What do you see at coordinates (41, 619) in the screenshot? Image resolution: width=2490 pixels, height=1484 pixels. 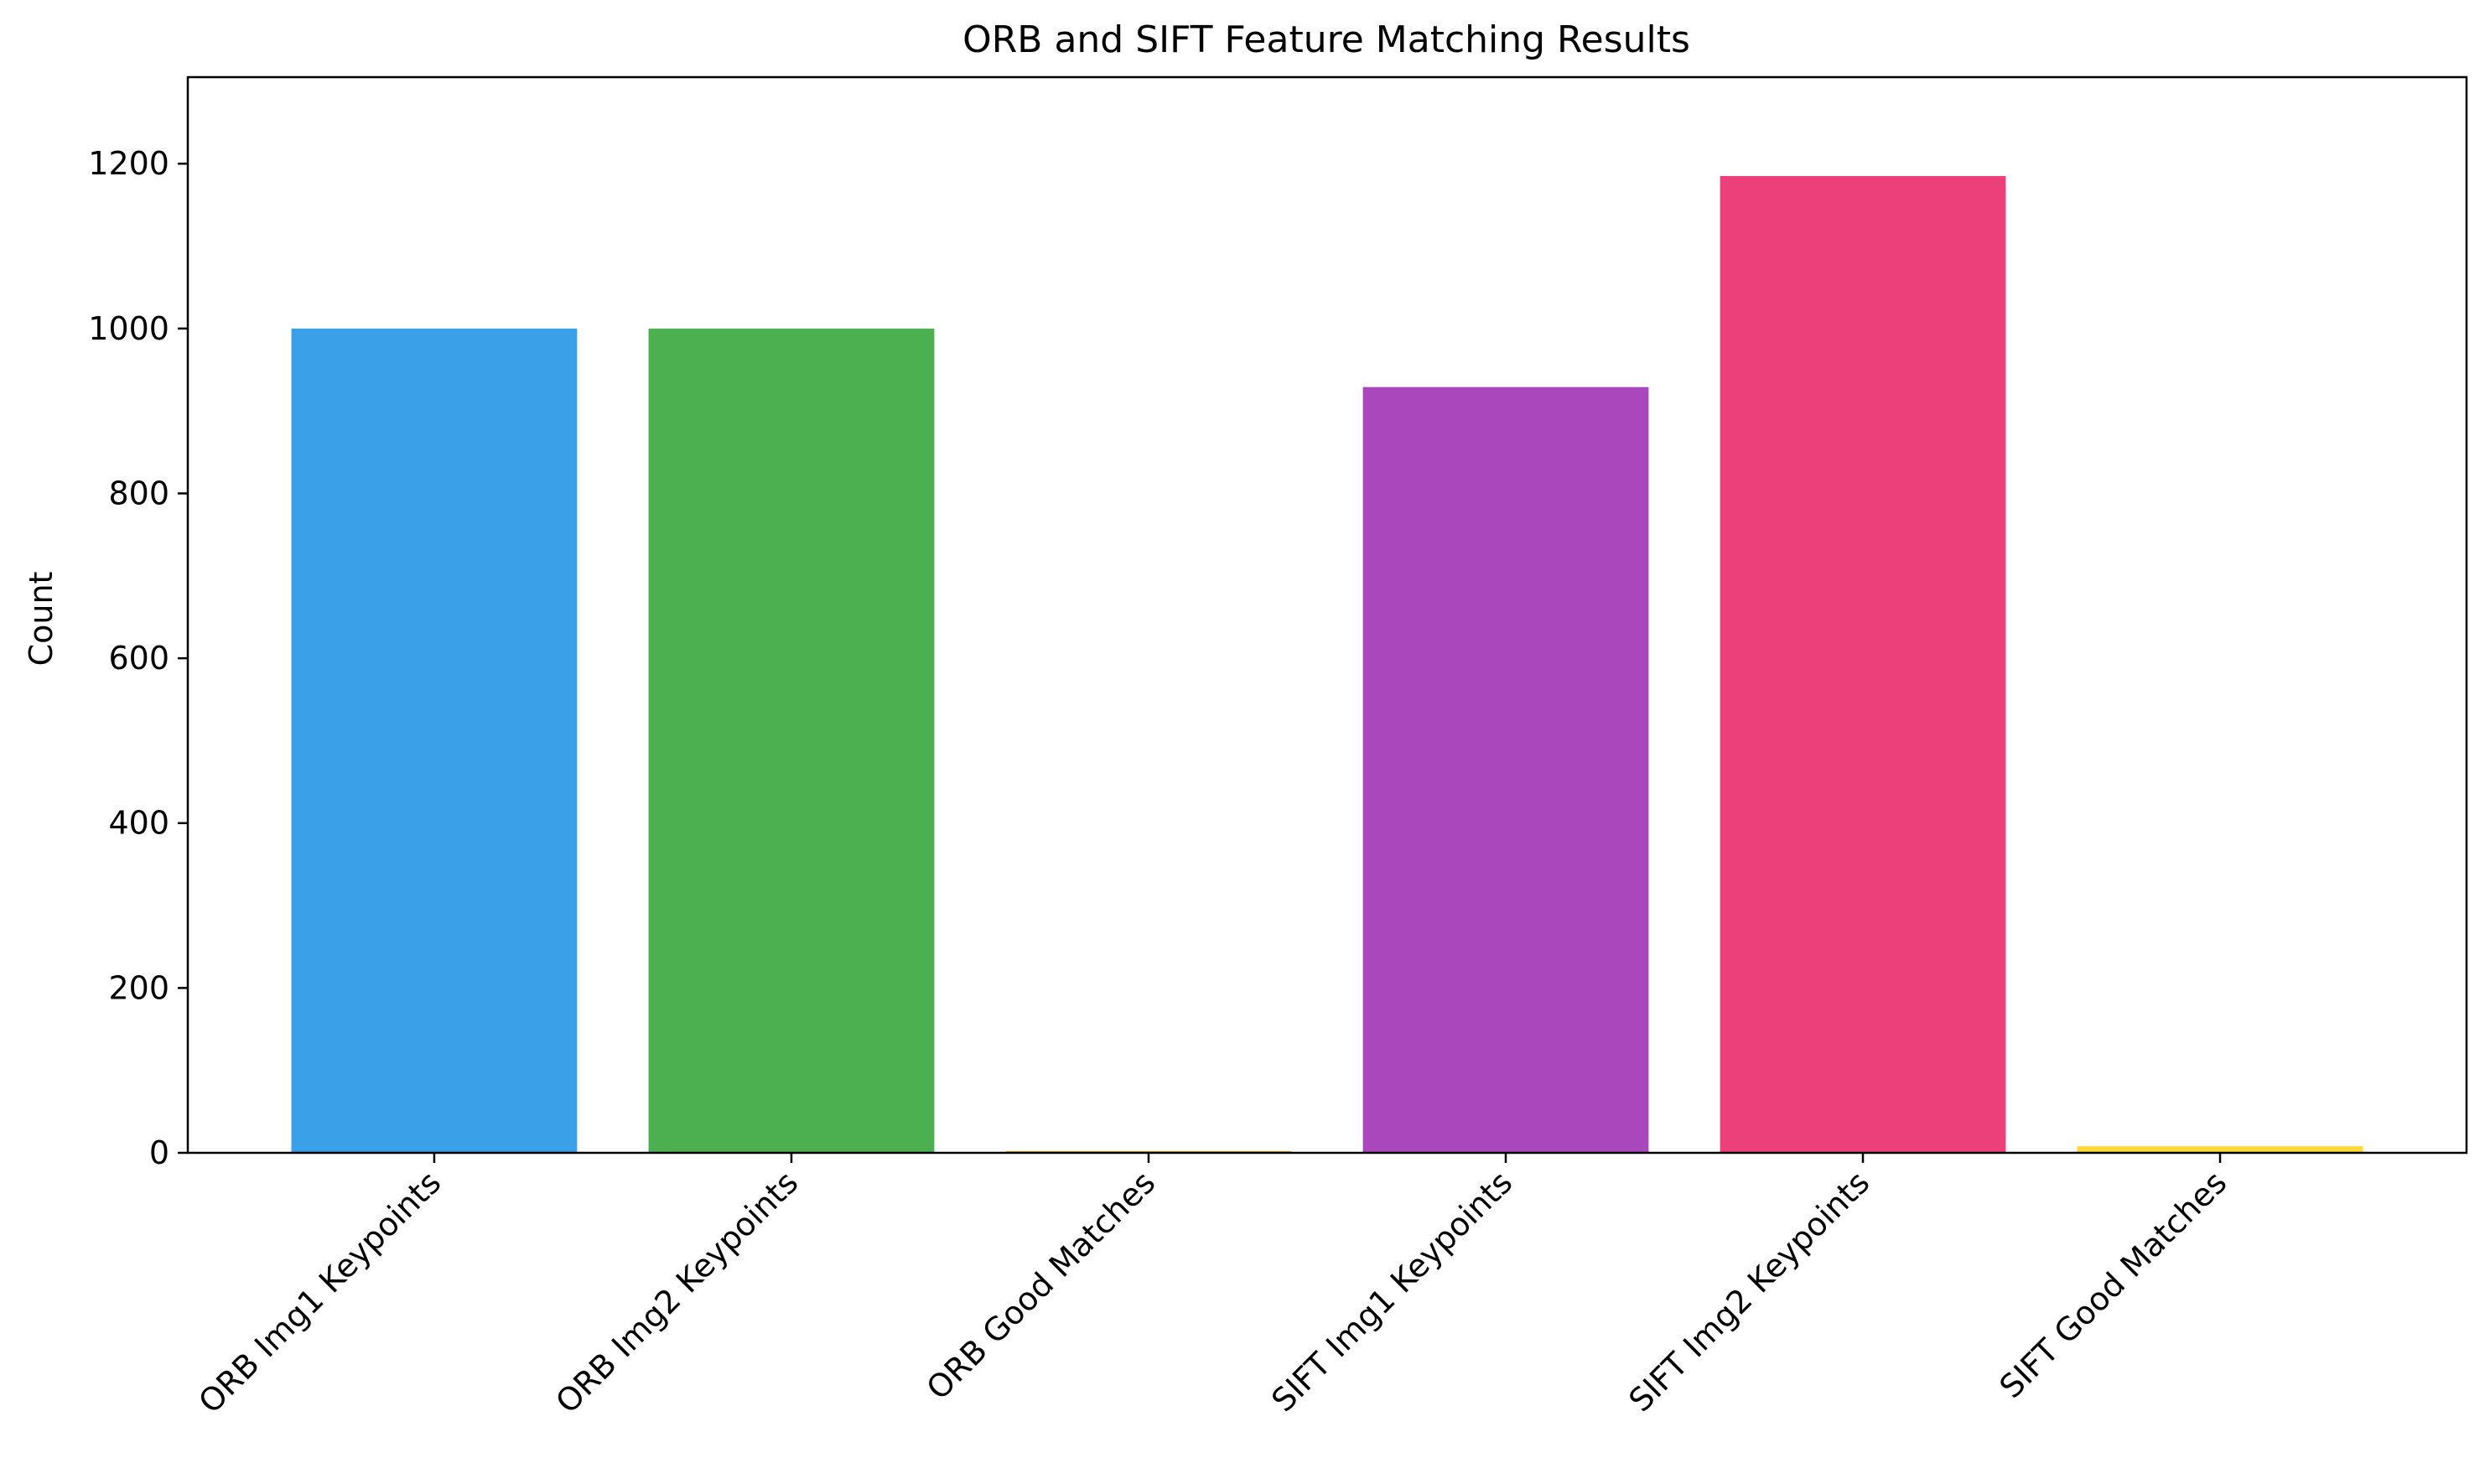 I see `y-axis-label: Count` at bounding box center [41, 619].